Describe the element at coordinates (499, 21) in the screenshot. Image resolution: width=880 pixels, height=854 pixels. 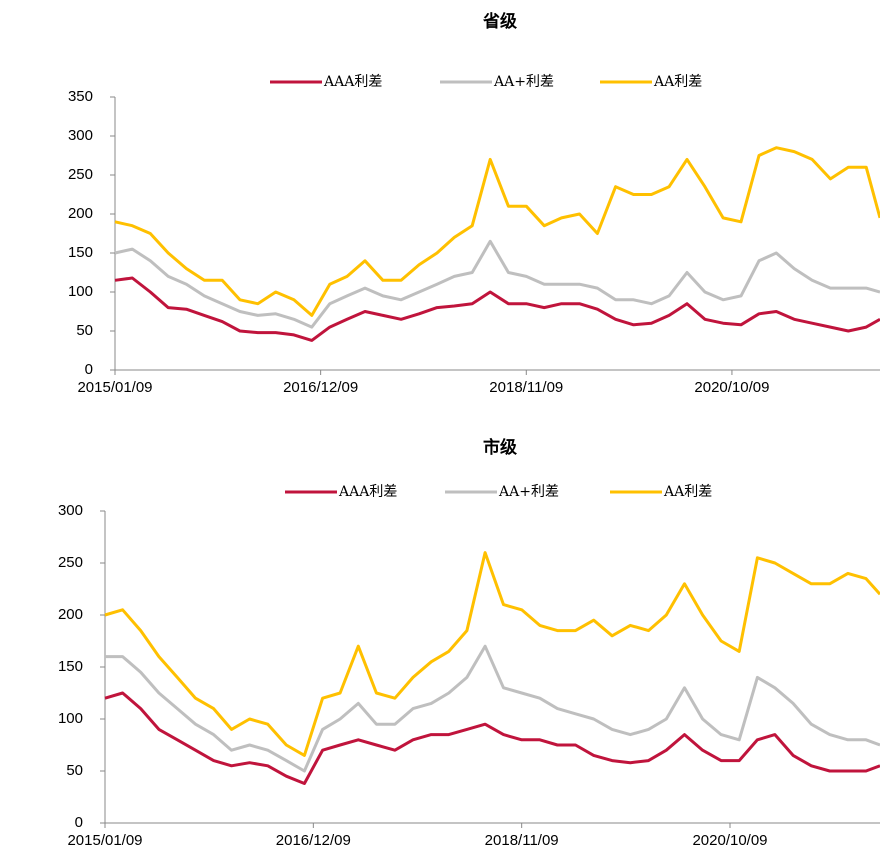
I see `chart-title: 省级` at that location.